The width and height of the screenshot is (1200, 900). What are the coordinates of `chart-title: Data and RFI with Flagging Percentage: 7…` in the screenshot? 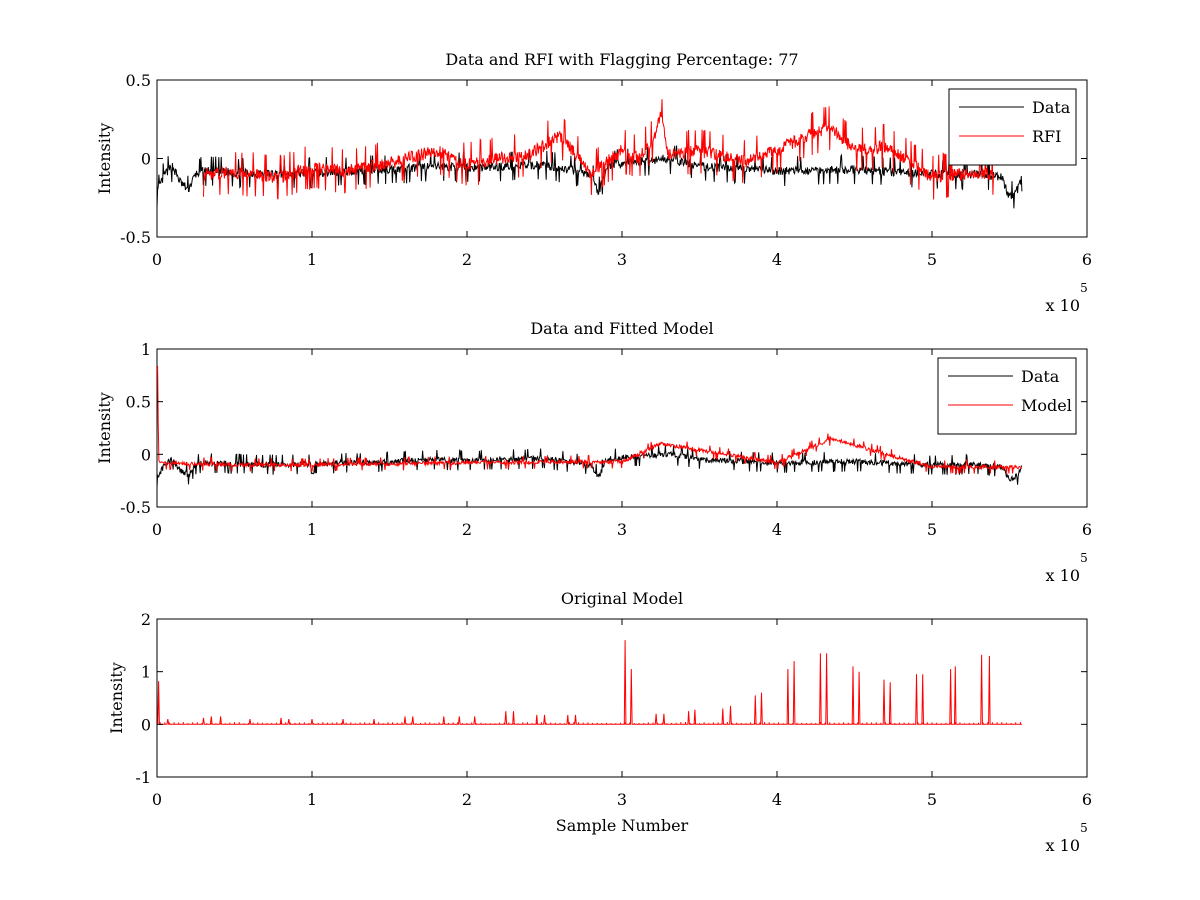 It's located at (621, 59).